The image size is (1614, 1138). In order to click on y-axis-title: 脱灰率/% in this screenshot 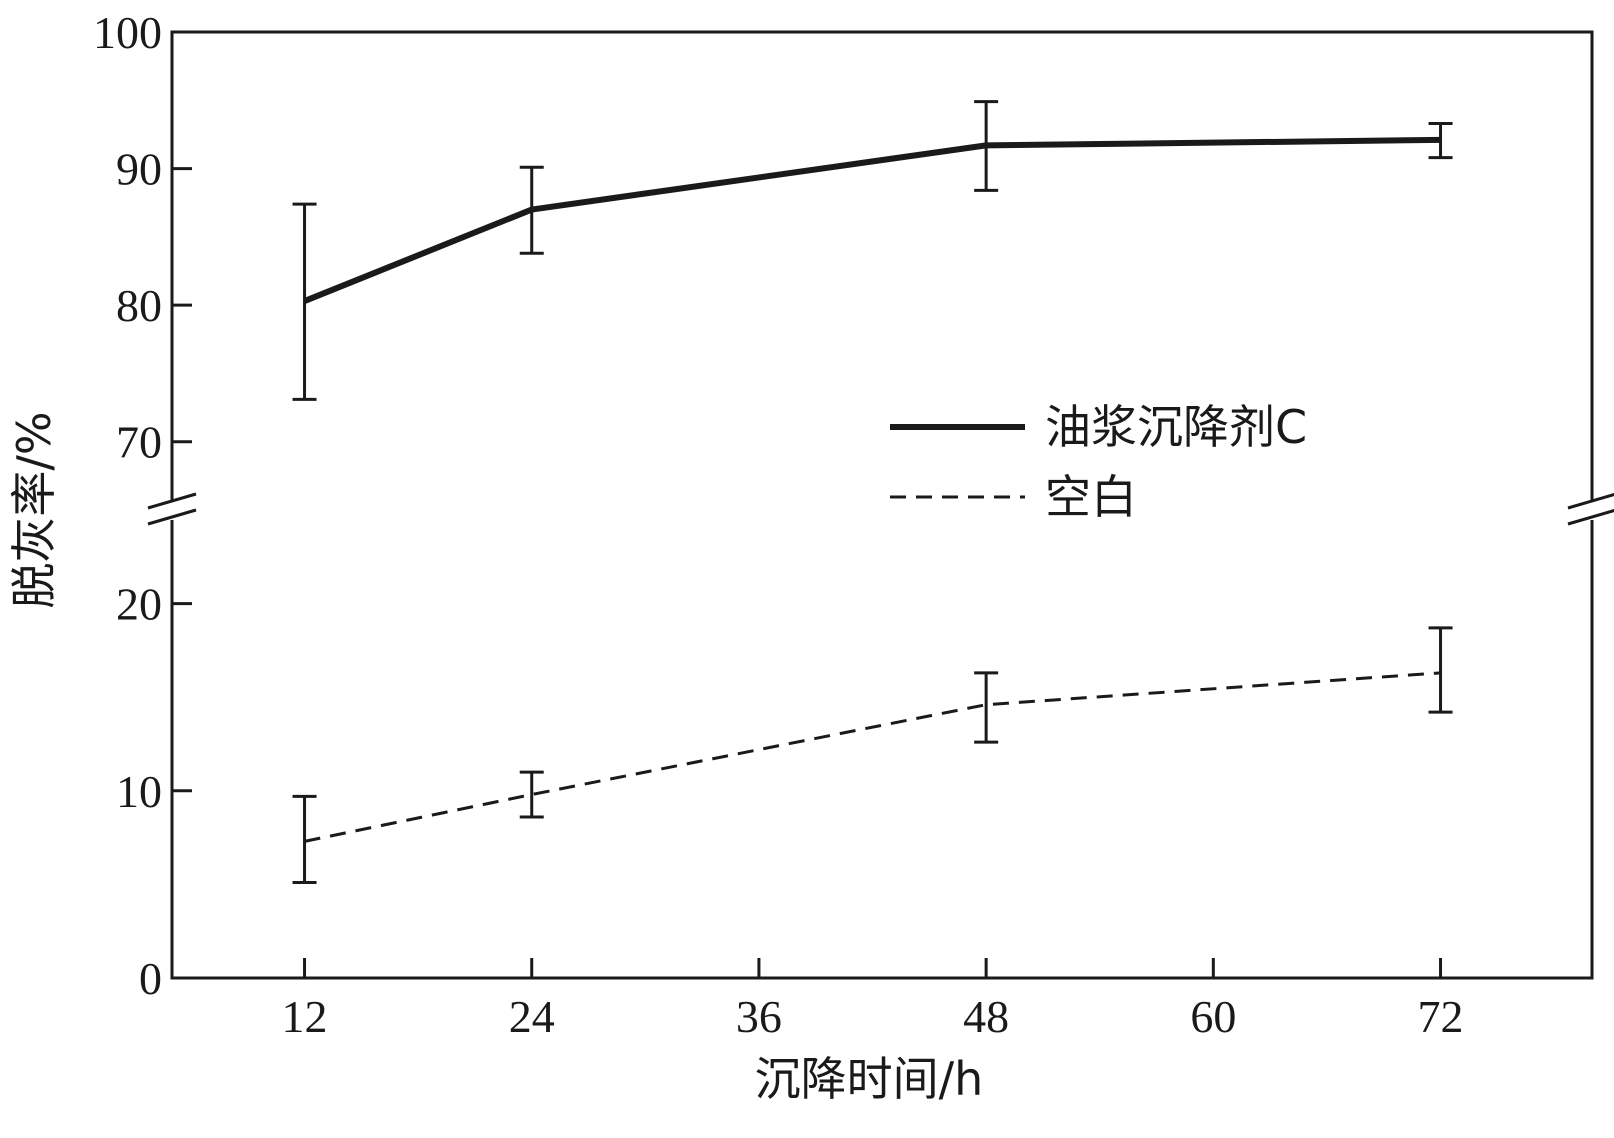, I will do `click(34, 509)`.